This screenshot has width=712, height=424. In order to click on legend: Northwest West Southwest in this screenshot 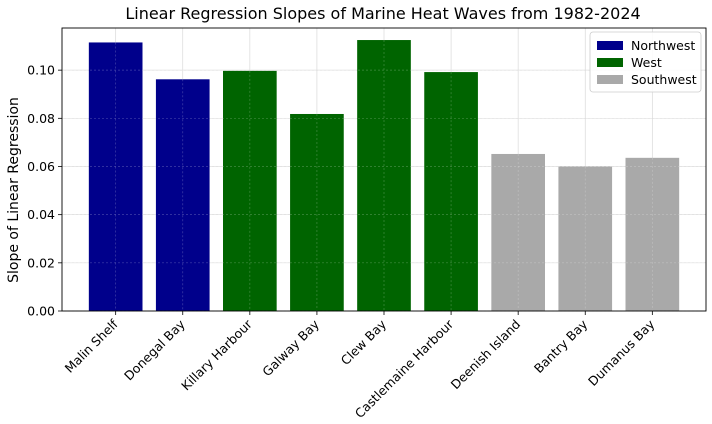, I will do `click(645, 62)`.